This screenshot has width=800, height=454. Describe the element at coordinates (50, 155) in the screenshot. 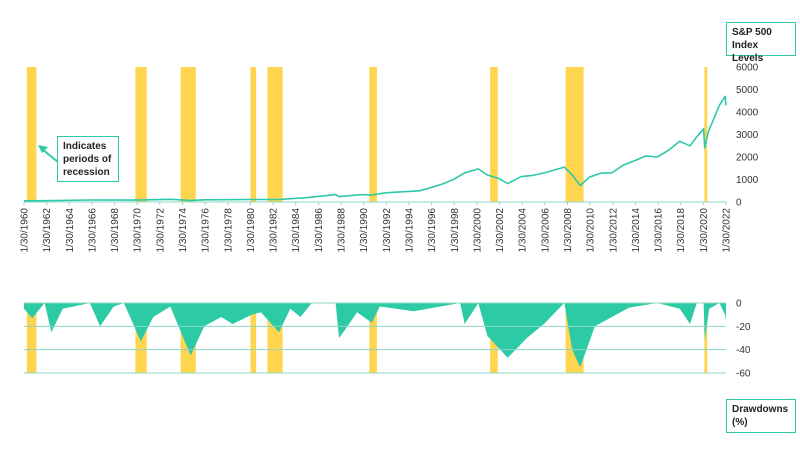

I see `callout-arrow-line` at that location.